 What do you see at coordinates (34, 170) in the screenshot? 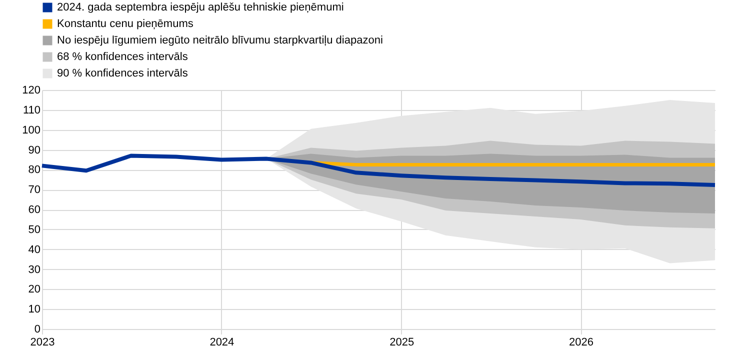
I see `y-tick-label: 80` at bounding box center [34, 170].